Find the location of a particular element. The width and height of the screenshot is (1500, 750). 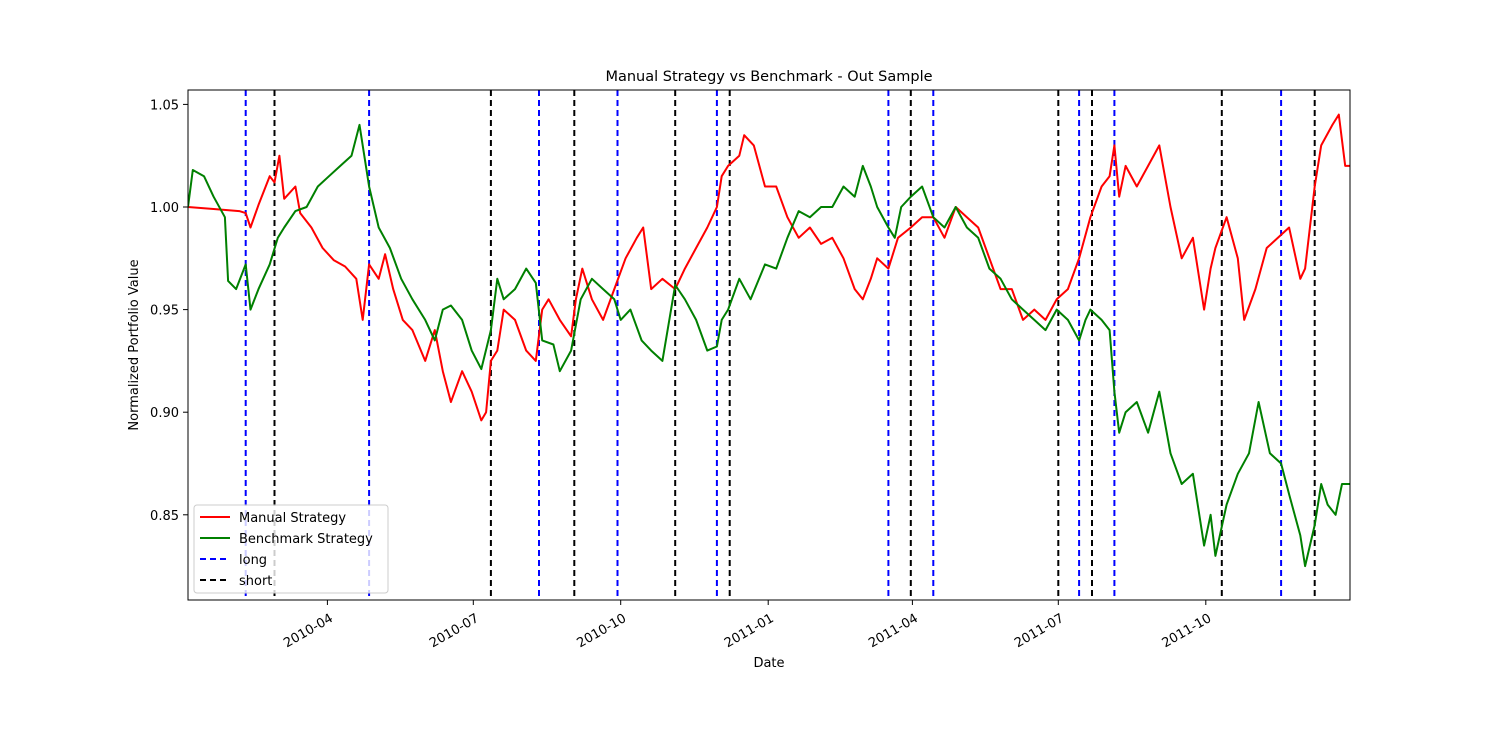

x-tick-label-4: 2011-04 is located at coordinates (893, 631).